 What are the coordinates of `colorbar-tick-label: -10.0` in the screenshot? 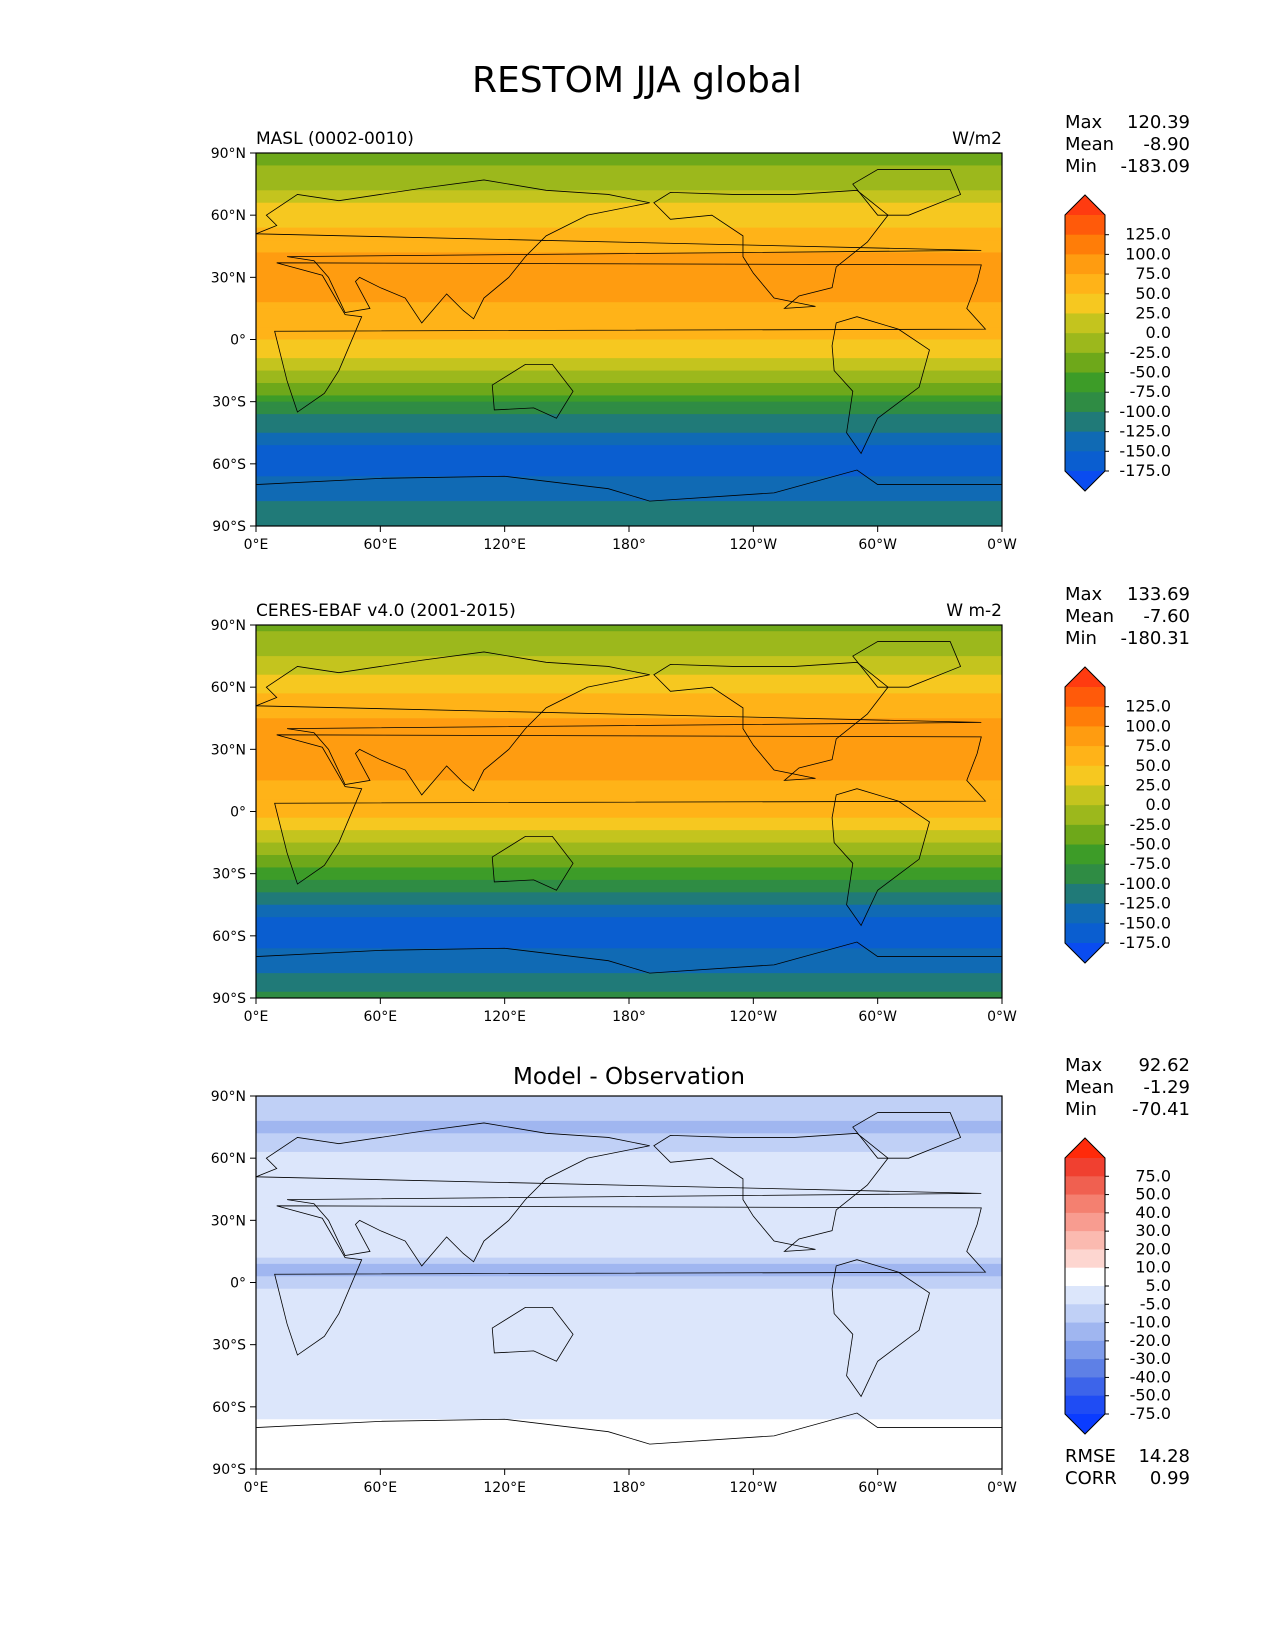 It's located at (1150, 1322).